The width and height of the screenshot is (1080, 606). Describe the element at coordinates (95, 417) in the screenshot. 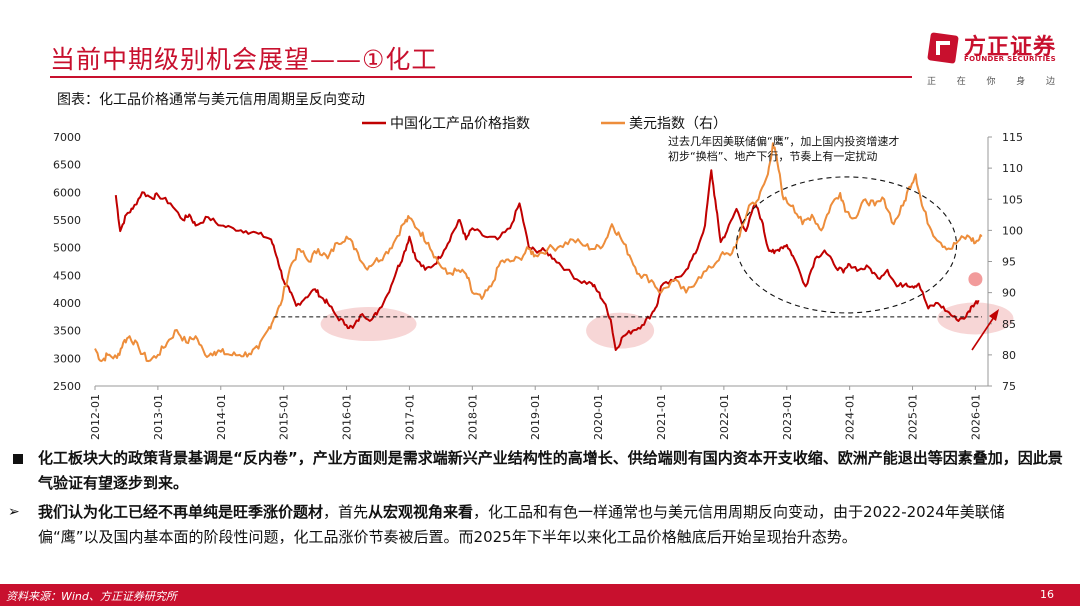

I see `x-tick-label: 2012-01` at that location.